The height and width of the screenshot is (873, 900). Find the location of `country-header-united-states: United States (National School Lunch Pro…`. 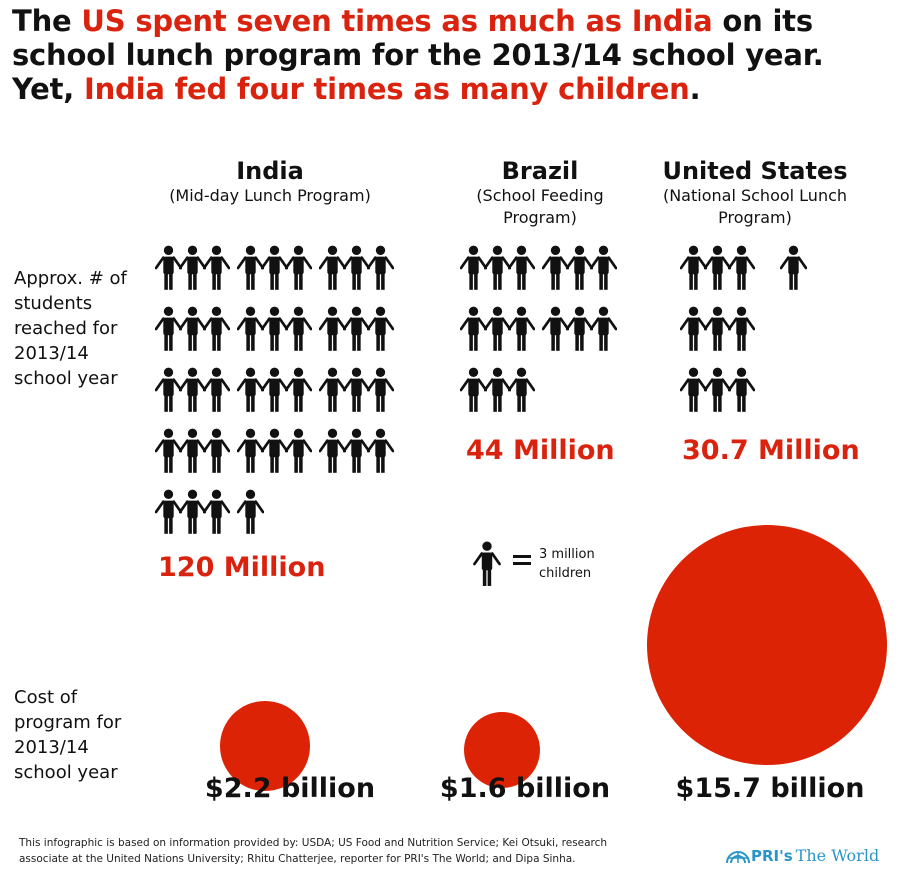

country-header-united-states: United States (National School Lunch Pro… is located at coordinates (755, 193).